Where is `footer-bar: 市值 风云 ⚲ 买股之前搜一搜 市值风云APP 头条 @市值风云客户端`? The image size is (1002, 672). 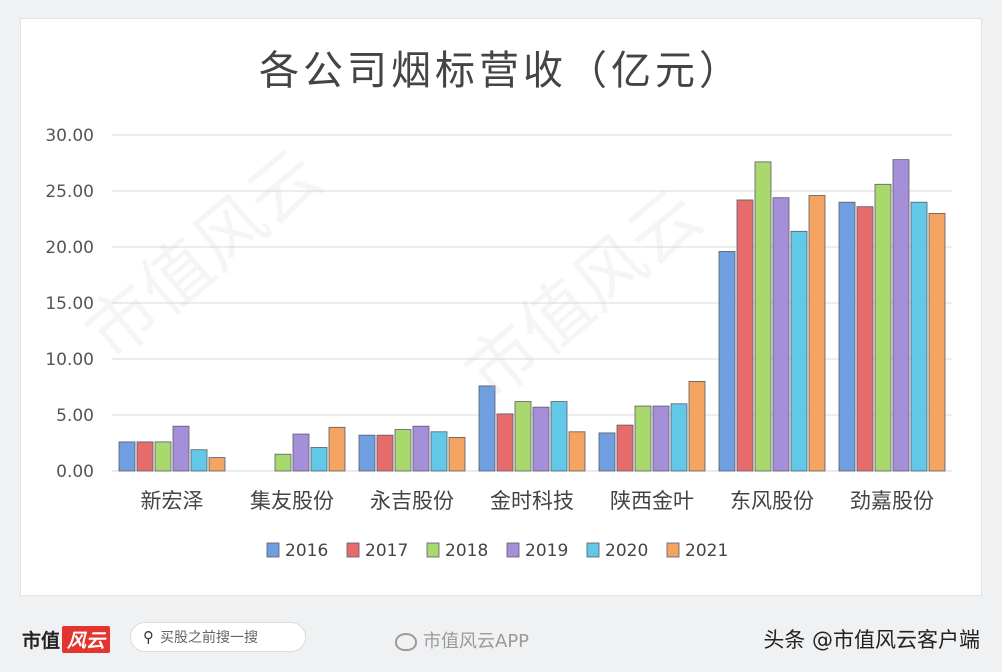 footer-bar: 市值 风云 ⚲ 买股之前搜一搜 市值风云APP 头条 @市值风云客户端 is located at coordinates (501, 639).